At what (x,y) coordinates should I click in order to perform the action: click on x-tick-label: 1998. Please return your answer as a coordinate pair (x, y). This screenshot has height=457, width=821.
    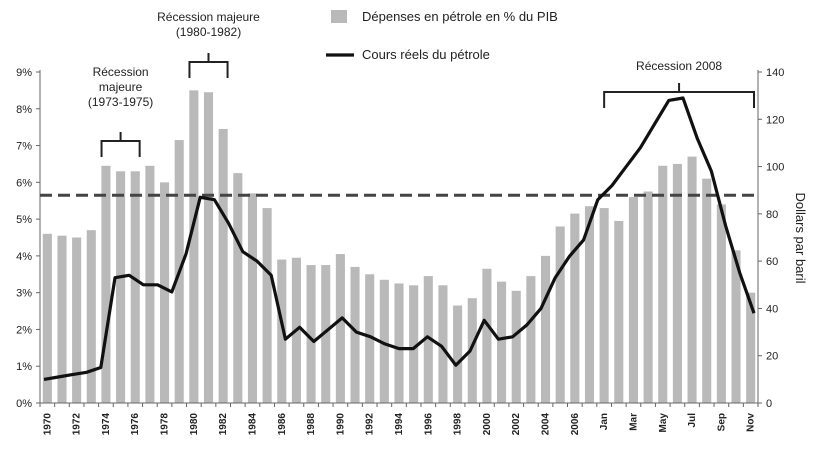
    Looking at the image, I should click on (458, 424).